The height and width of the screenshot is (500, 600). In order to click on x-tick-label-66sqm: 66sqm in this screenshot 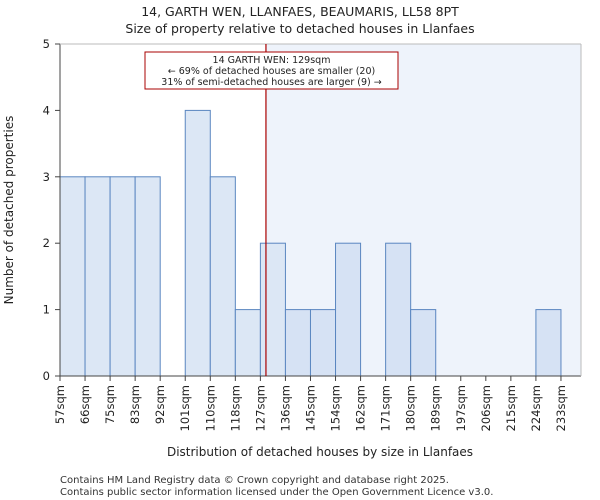, I will do `click(85, 404)`.